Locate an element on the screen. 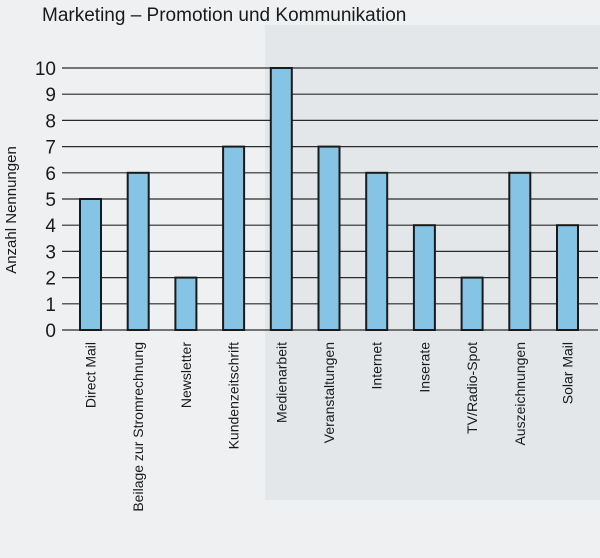 The height and width of the screenshot is (558, 600). bar-auszeichnungen is located at coordinates (520, 251).